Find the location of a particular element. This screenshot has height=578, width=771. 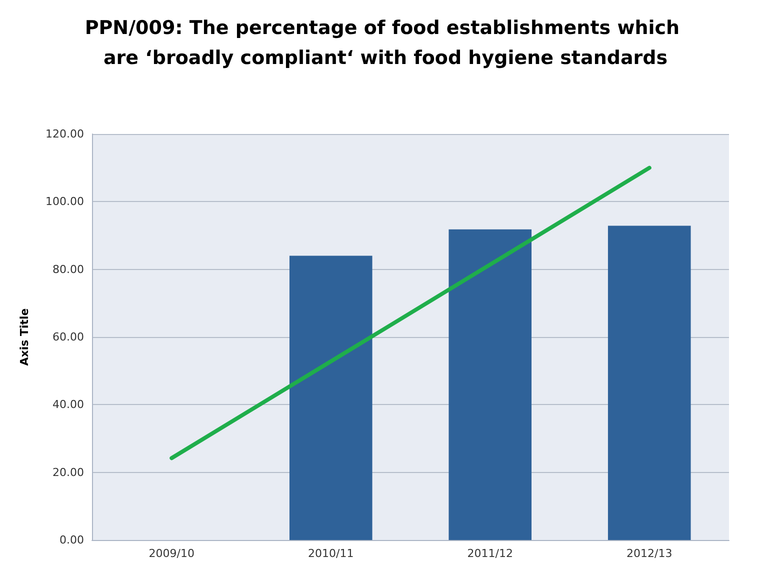

y-tick-label: 20.00 is located at coordinates (68, 472).